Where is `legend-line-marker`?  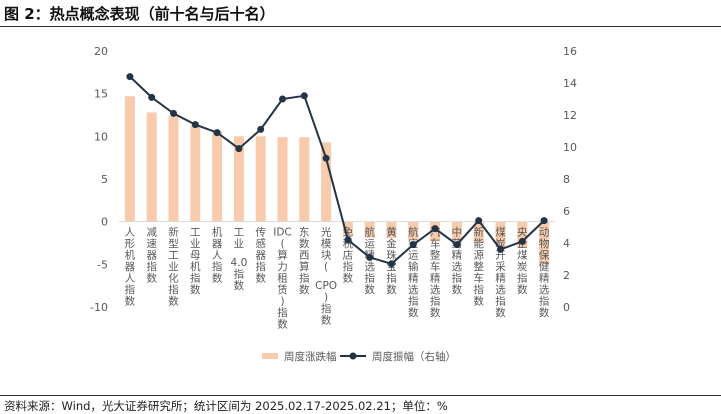 legend-line-marker is located at coordinates (353, 356).